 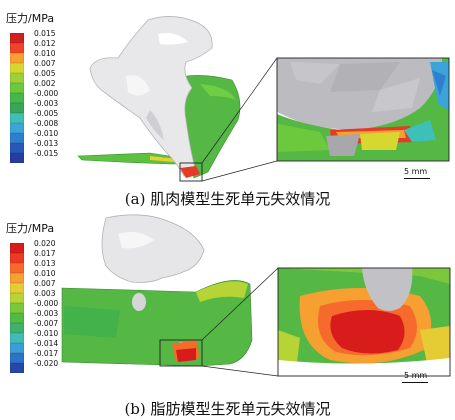 I want to click on zoom-box-b, so click(x=181, y=353).